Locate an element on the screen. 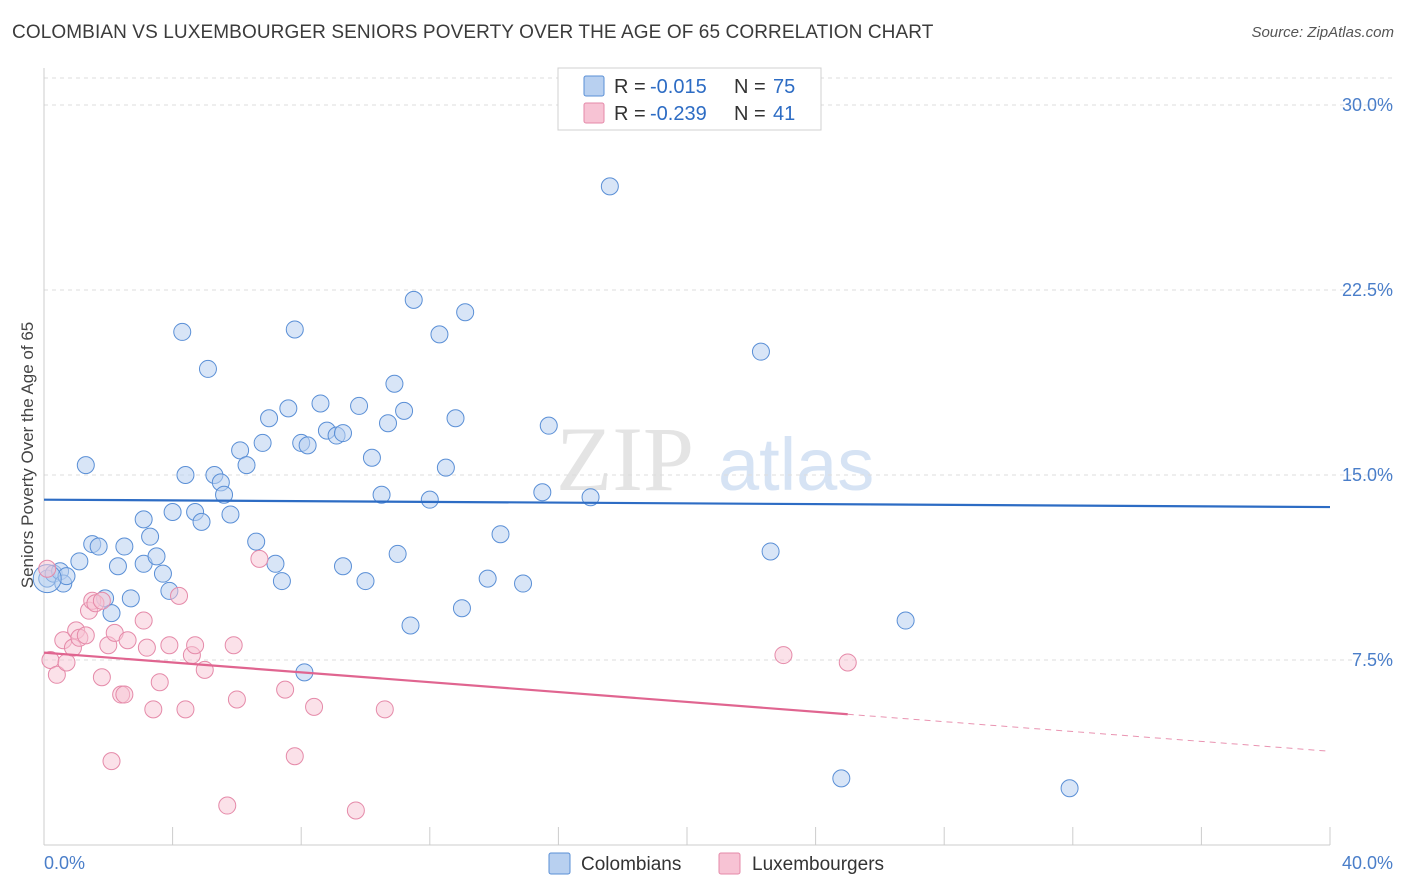 This screenshot has width=1406, height=892. x-tick-label-max: 40.0% is located at coordinates (1367, 863).